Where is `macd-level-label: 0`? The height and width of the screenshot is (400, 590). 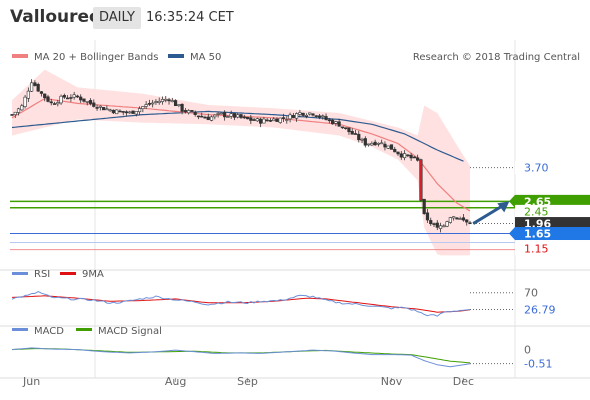
macd-level-label: 0 is located at coordinates (527, 350).